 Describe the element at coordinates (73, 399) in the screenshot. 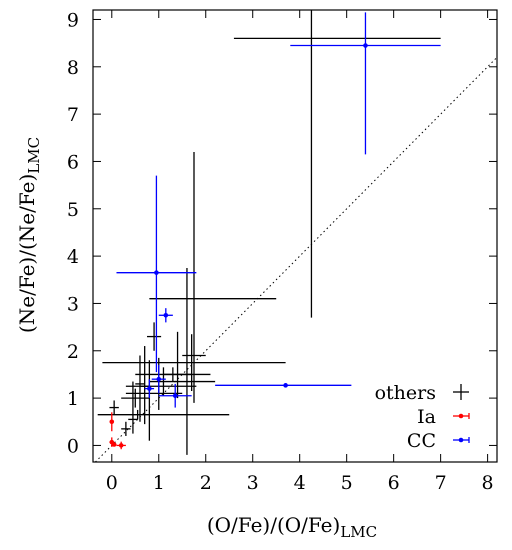

I see `y-tick-label-1: 1` at that location.